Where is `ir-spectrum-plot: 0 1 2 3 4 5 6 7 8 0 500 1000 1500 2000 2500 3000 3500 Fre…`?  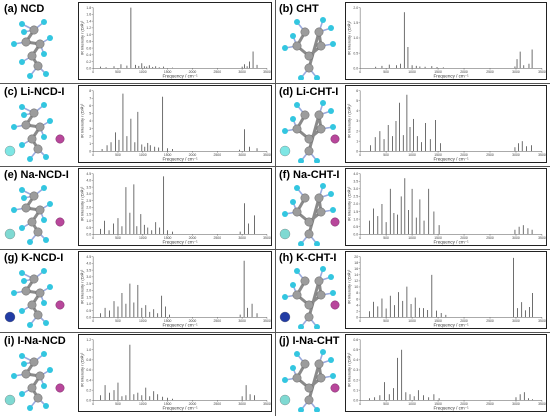 ir-spectrum-plot: 0 1 2 3 4 5 6 7 8 0 500 1000 1500 2000 2500 3000 3500 Fre… is located at coordinates (175, 124).